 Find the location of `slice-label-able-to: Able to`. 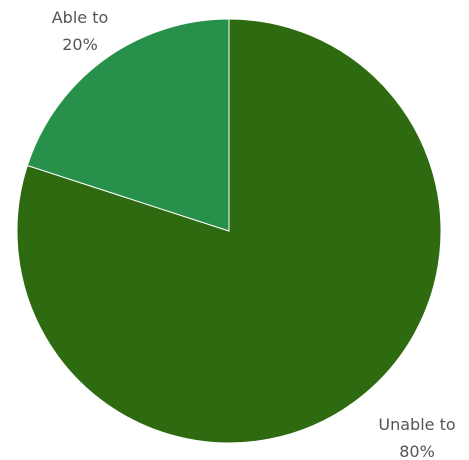

slice-label-able-to: Able to is located at coordinates (80, 17).